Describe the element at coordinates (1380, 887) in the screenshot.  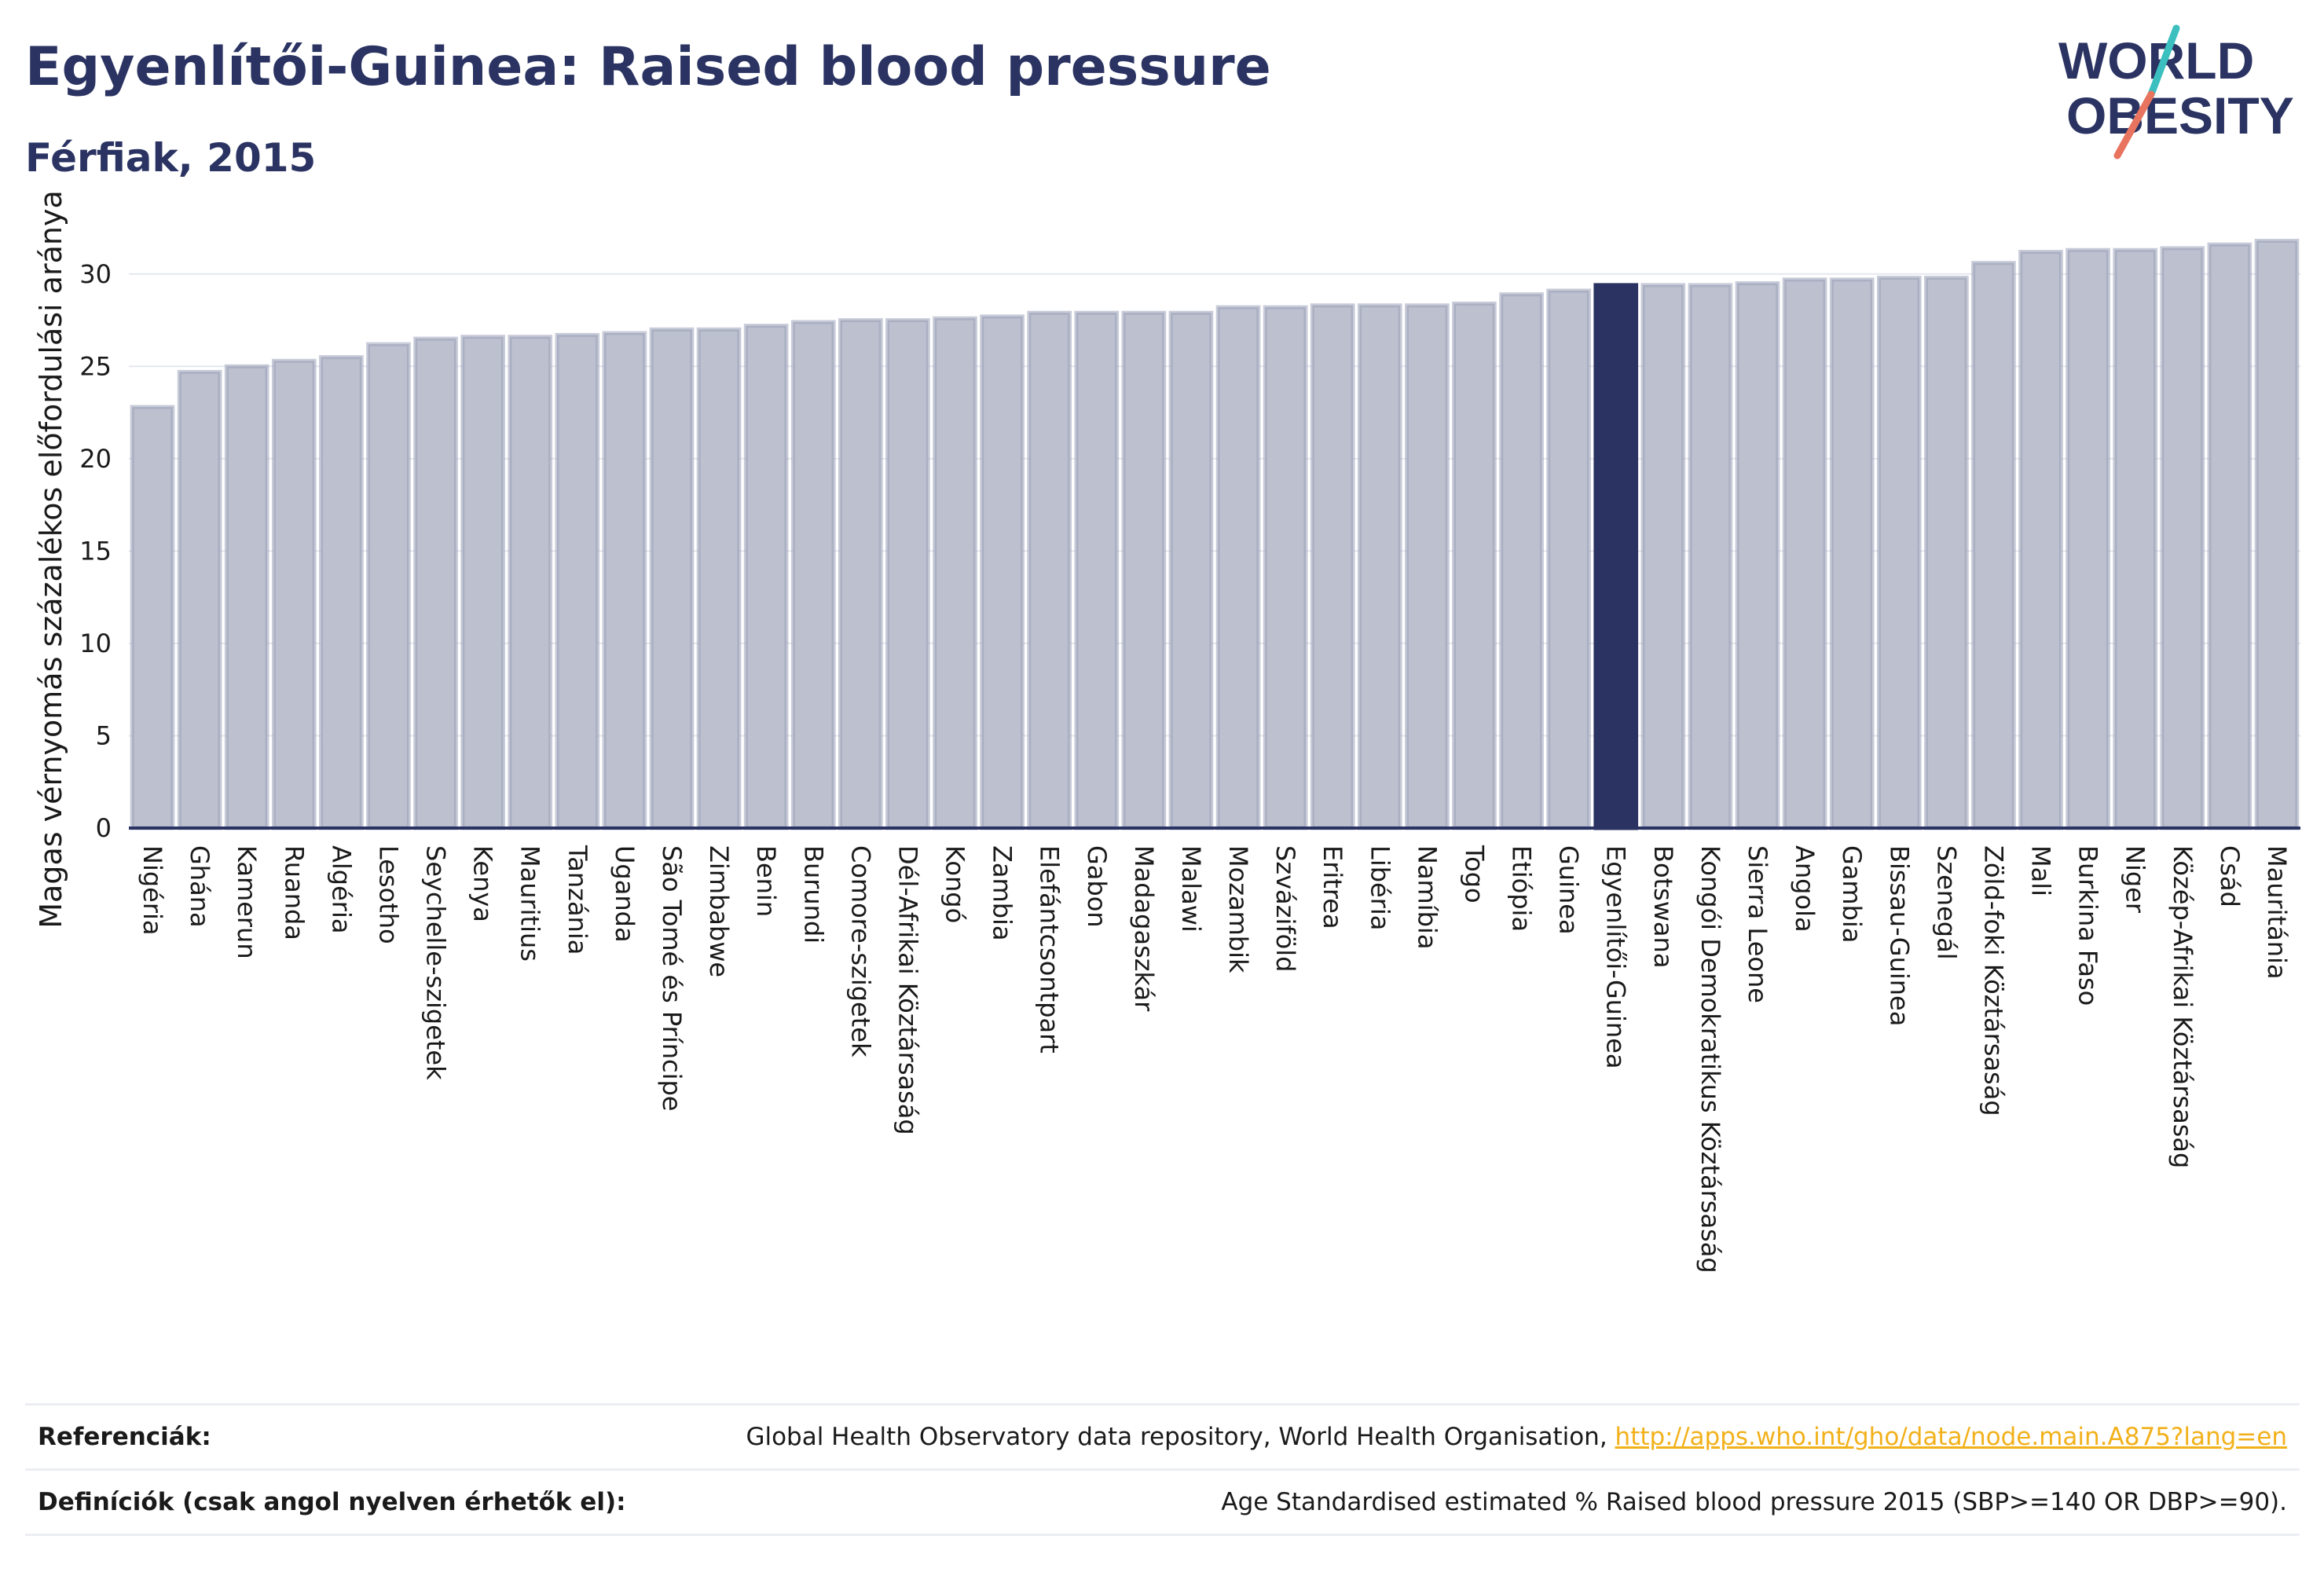
I see `x-tick-label: Libéria` at that location.